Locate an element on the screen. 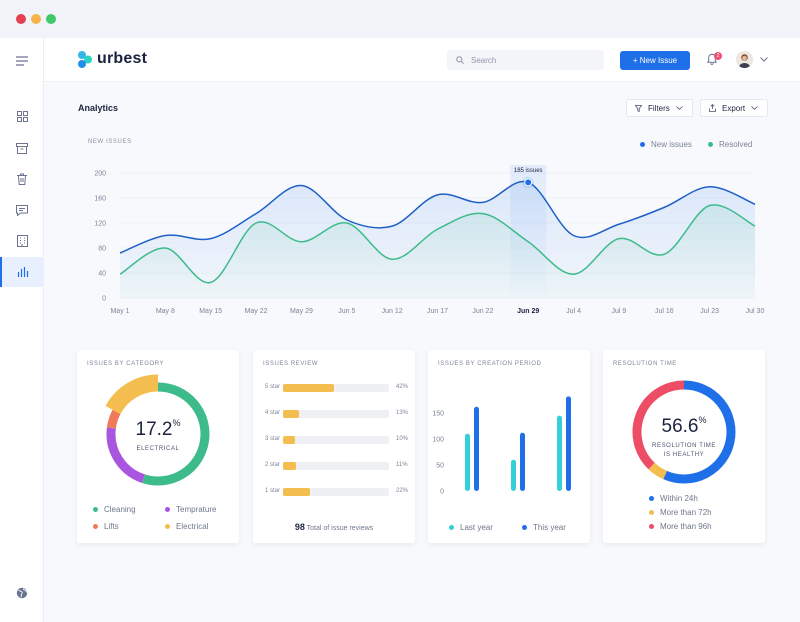 The image size is (800, 622). new-issues-chart-title: NEW ISSUES is located at coordinates (110, 142).